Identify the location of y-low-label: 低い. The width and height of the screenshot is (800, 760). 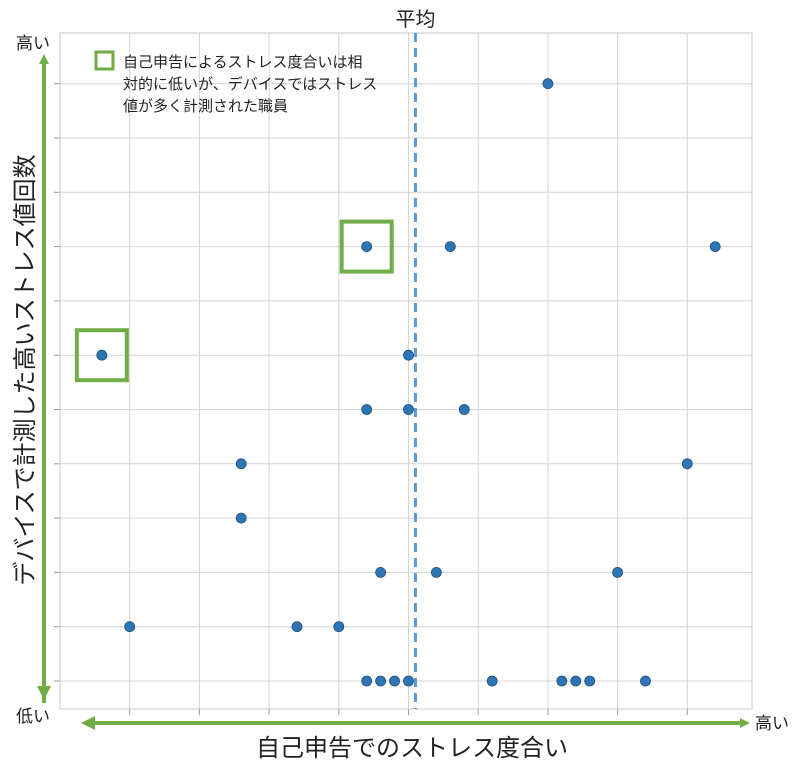
(33, 717).